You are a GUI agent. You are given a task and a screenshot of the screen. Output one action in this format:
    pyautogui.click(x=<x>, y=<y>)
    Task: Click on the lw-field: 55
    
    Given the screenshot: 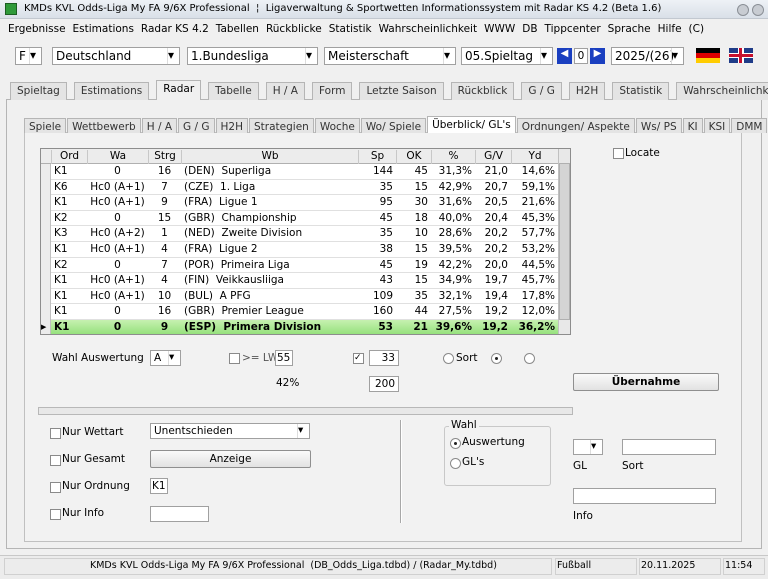 What is the action you would take?
    pyautogui.click(x=284, y=358)
    